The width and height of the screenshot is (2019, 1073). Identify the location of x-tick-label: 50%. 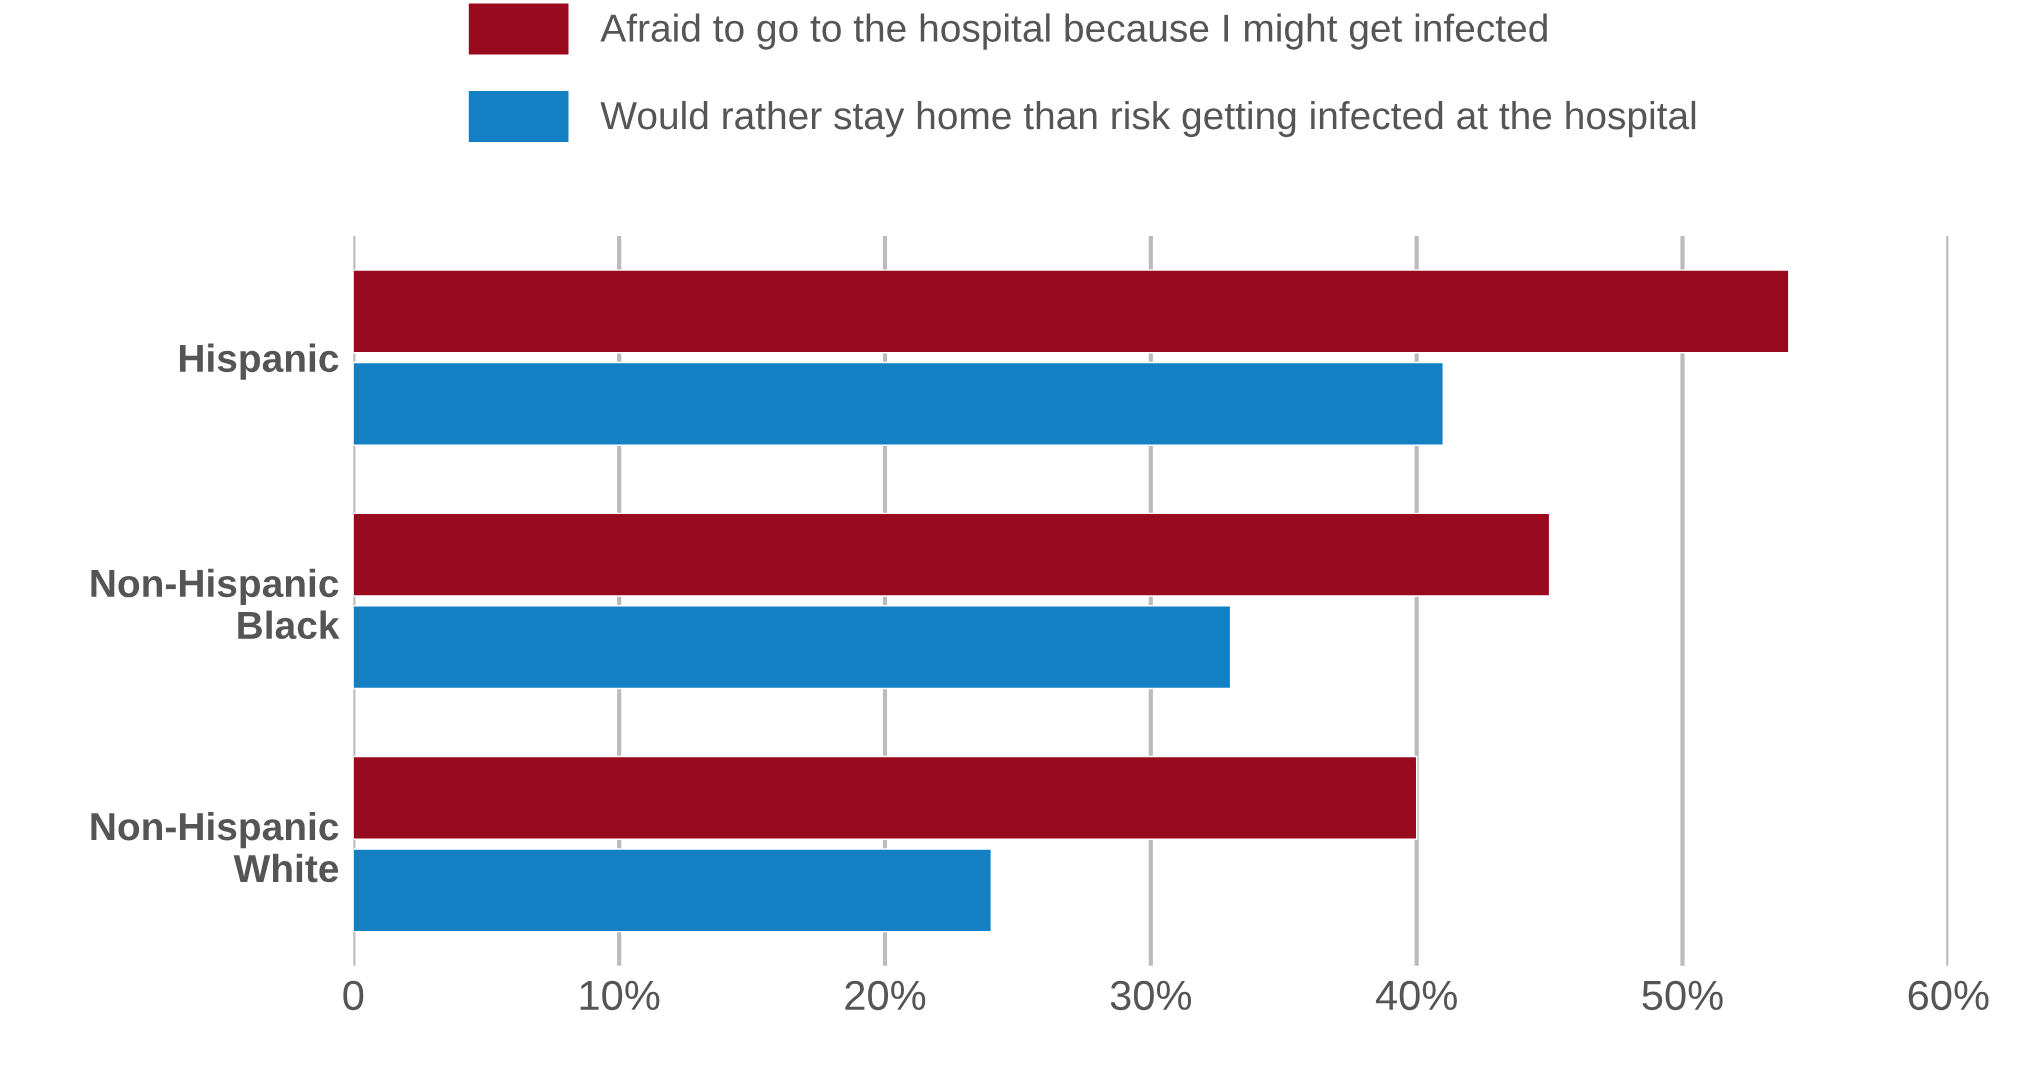
(1682, 995).